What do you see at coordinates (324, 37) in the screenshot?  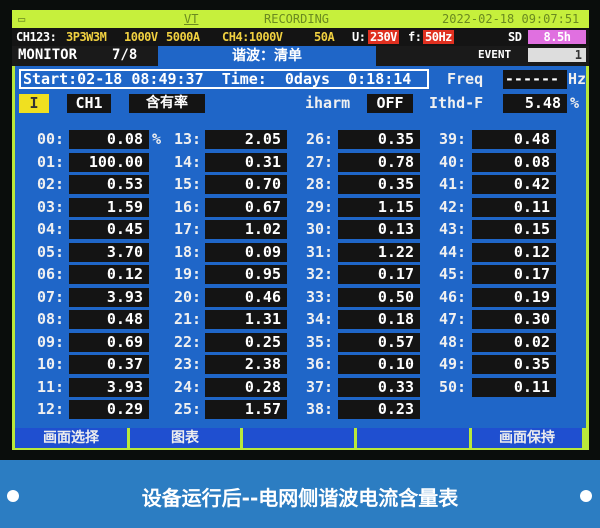 I see `ch4-current: 50A` at bounding box center [324, 37].